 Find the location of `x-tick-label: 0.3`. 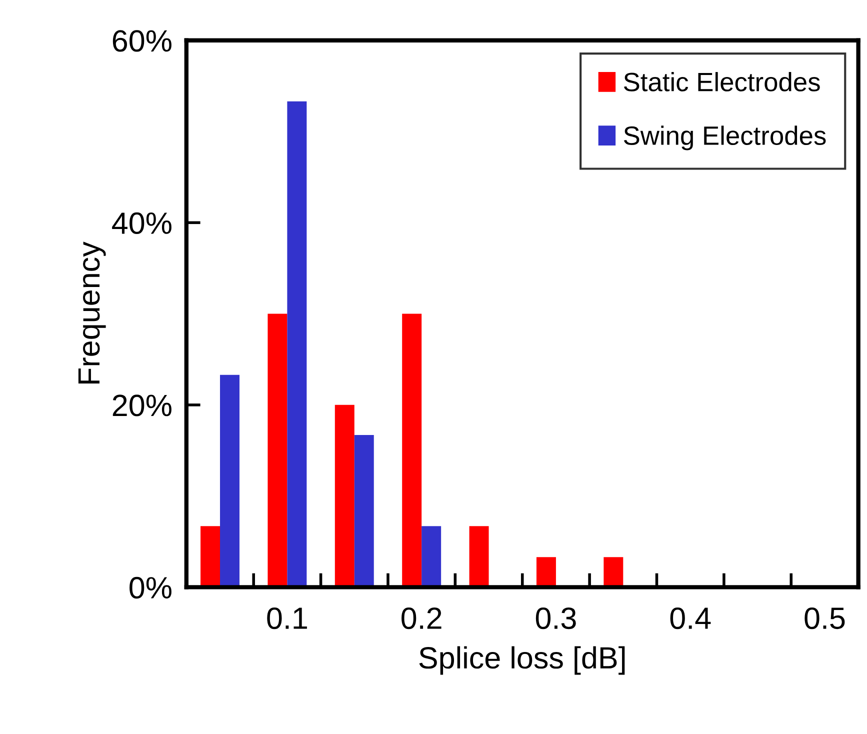

x-tick-label: 0.3 is located at coordinates (556, 618).